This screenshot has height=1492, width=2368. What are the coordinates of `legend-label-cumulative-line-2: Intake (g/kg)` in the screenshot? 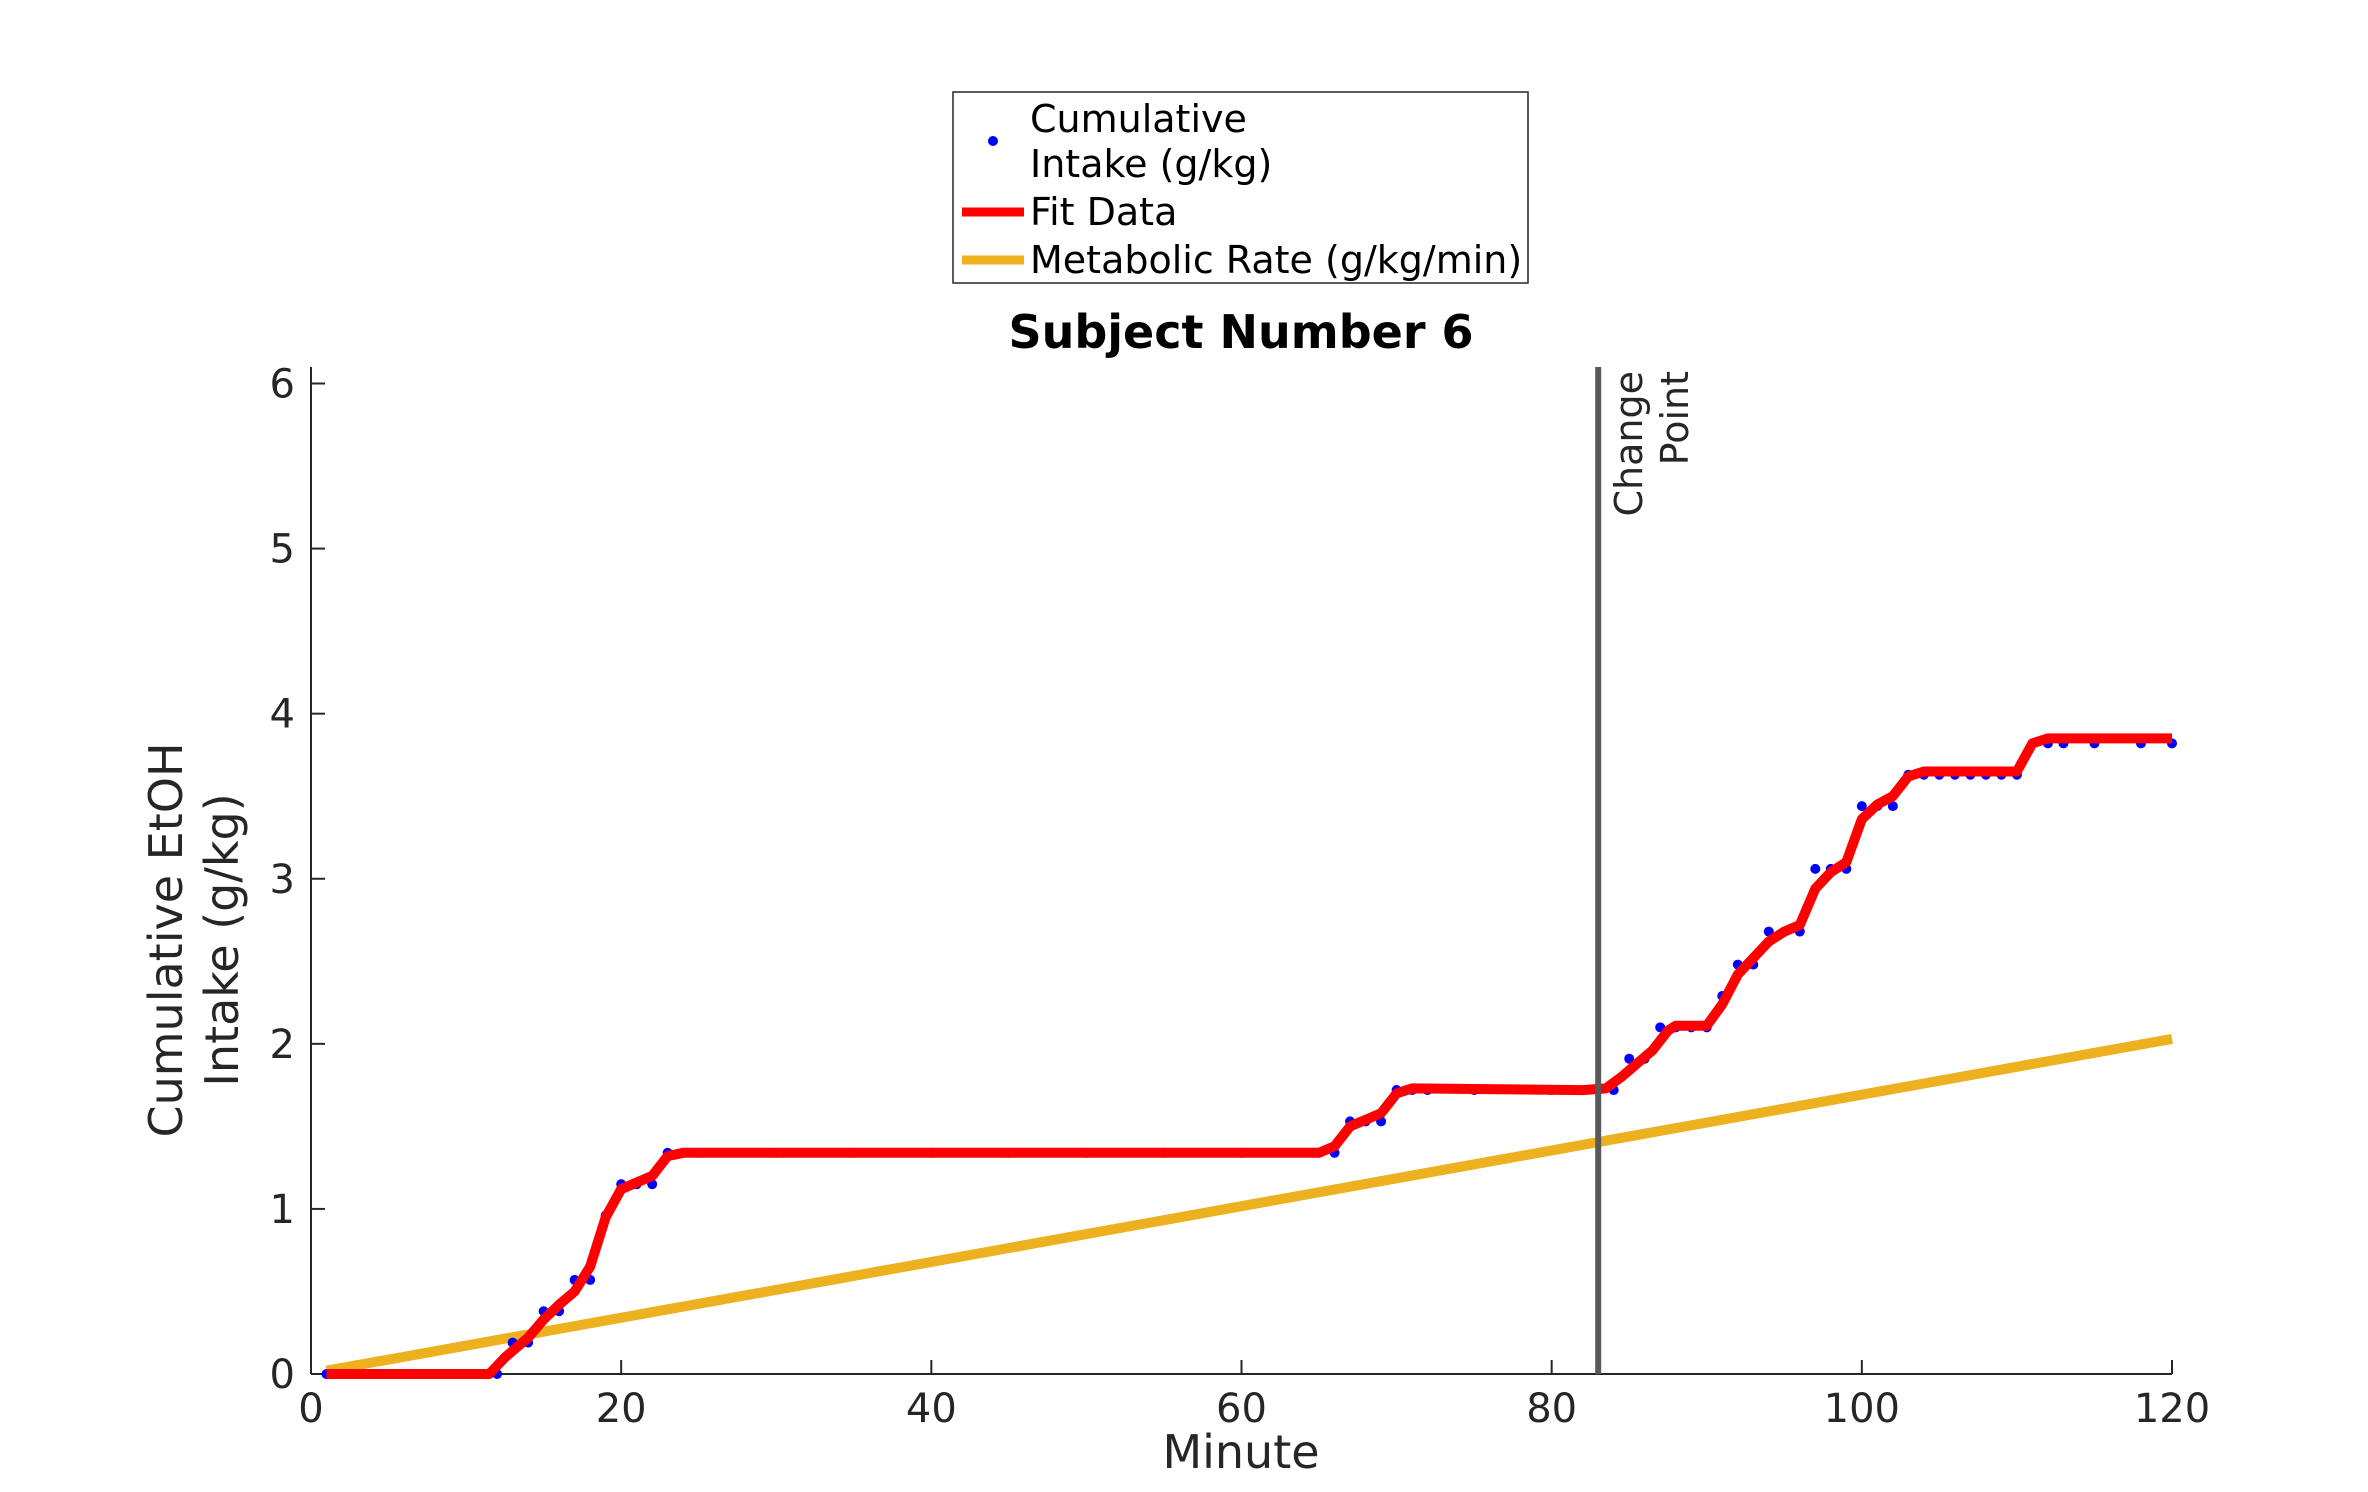 It's located at (1151, 164).